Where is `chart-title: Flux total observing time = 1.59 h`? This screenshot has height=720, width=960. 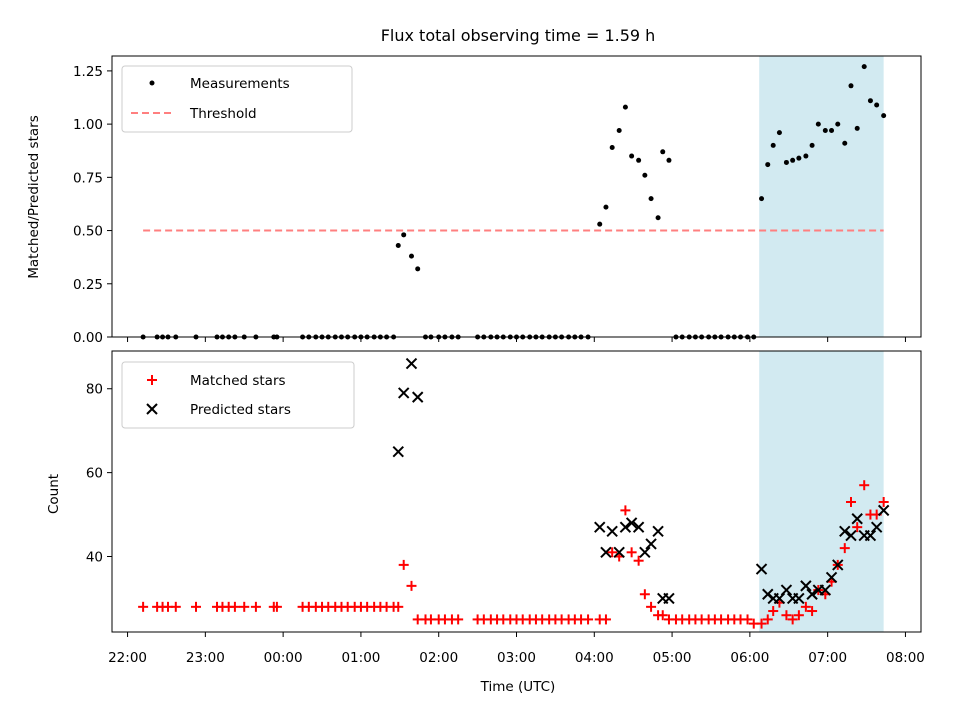
chart-title: Flux total observing time = 1.59 h is located at coordinates (518, 35).